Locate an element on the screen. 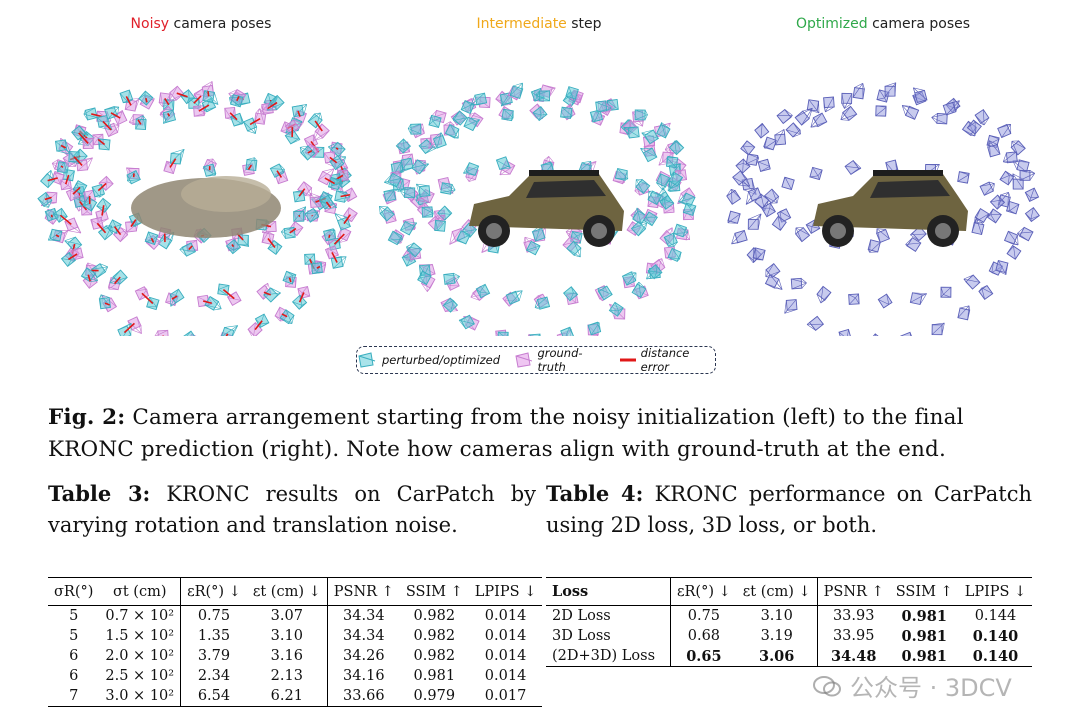 The image size is (1080, 725). table-cell: 3.10 is located at coordinates (287, 636).